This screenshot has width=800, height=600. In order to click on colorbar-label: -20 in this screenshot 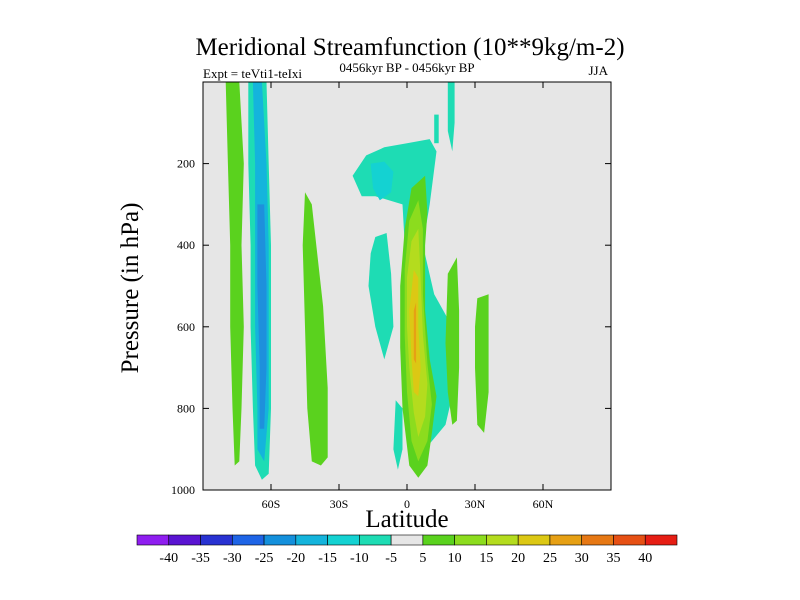, I will do `click(295, 558)`.